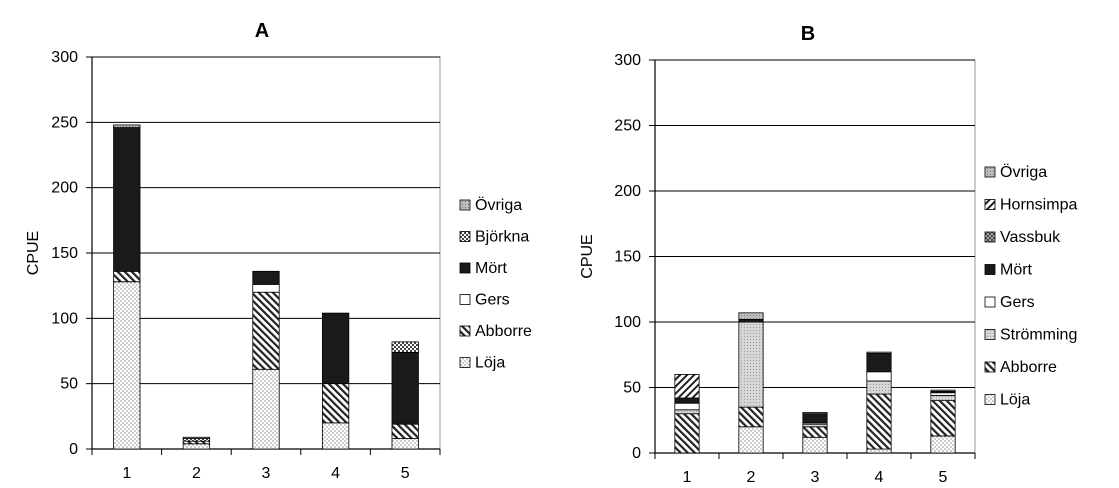 This screenshot has width=1119, height=488. What do you see at coordinates (196, 473) in the screenshot?
I see `x-tick-label: 2` at bounding box center [196, 473].